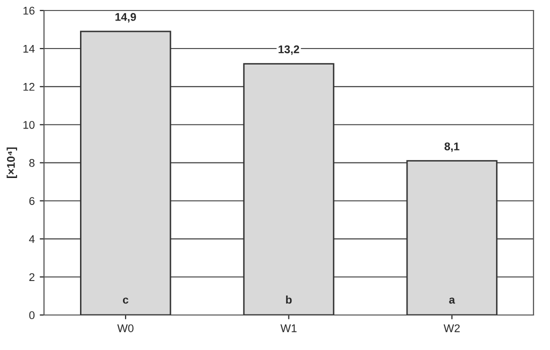 The width and height of the screenshot is (550, 350). What do you see at coordinates (289, 50) in the screenshot?
I see `data-label: 13,2` at bounding box center [289, 50].